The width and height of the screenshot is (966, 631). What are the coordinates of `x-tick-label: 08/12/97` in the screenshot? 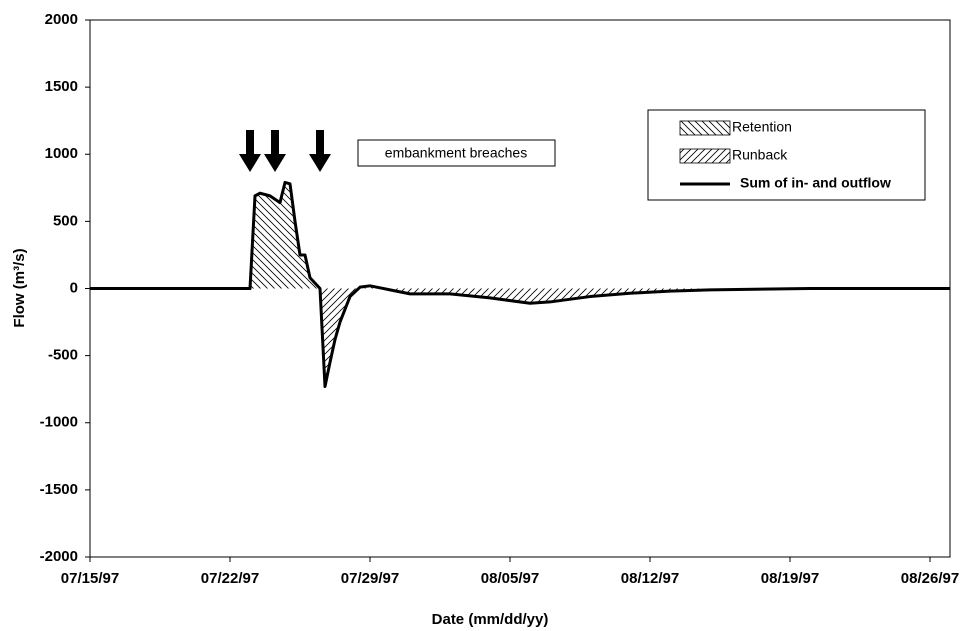 It's located at (650, 578).